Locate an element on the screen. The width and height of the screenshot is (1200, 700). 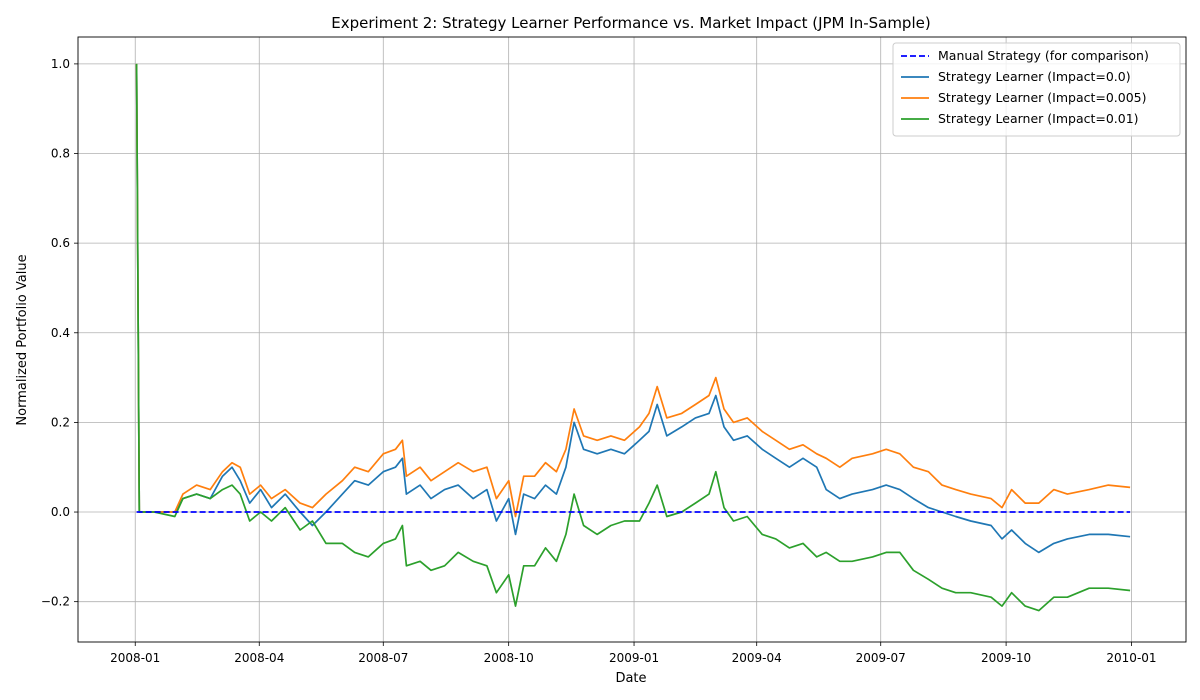
y-tick-label: −0.2 is located at coordinates (55, 602).